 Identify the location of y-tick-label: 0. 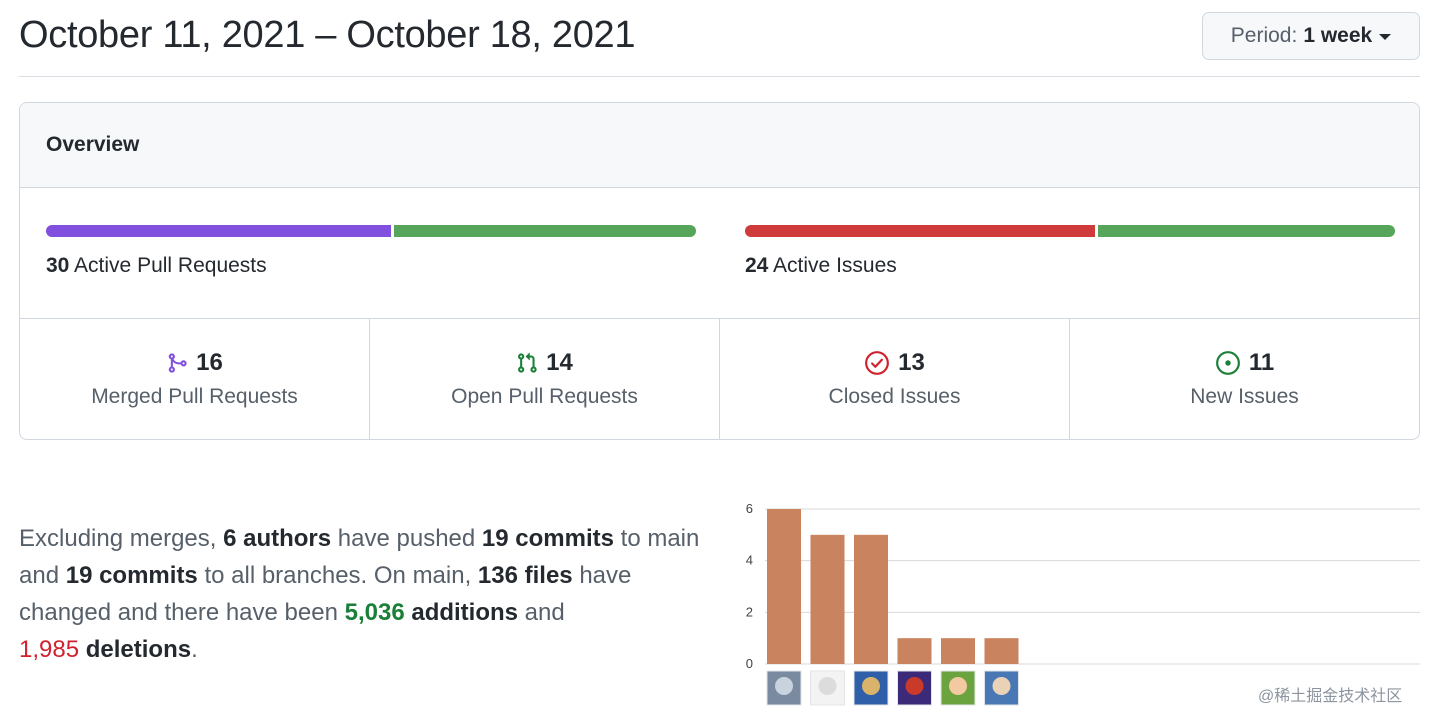
(749, 663).